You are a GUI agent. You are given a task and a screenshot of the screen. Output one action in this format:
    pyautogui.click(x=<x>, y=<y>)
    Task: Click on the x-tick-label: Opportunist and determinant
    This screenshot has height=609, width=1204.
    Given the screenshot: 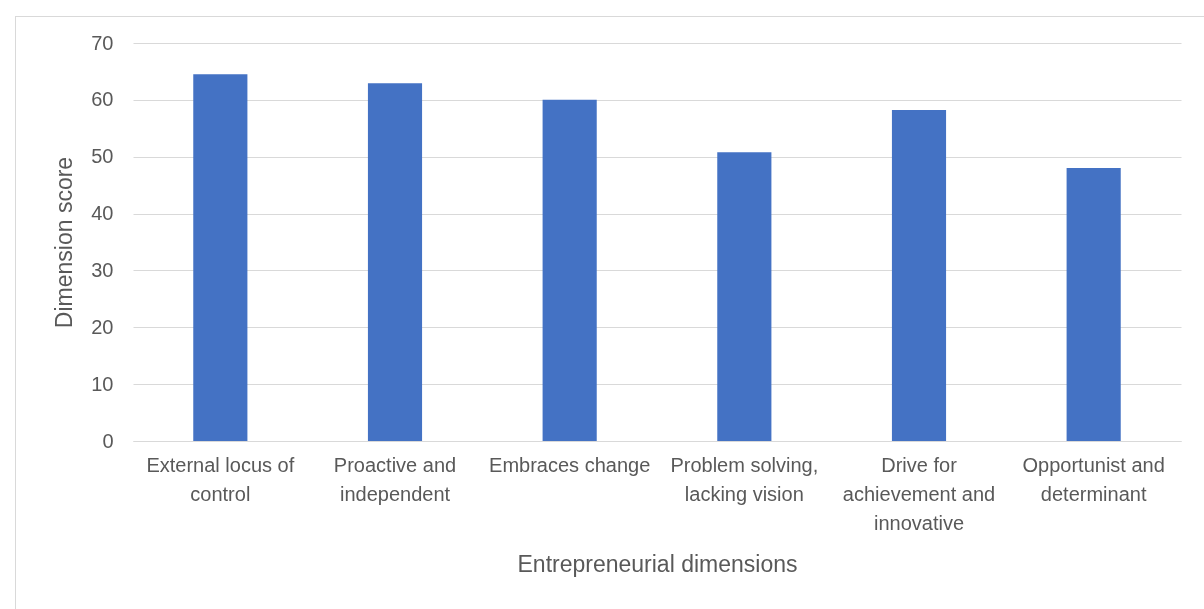 What is the action you would take?
    pyautogui.click(x=1093, y=479)
    